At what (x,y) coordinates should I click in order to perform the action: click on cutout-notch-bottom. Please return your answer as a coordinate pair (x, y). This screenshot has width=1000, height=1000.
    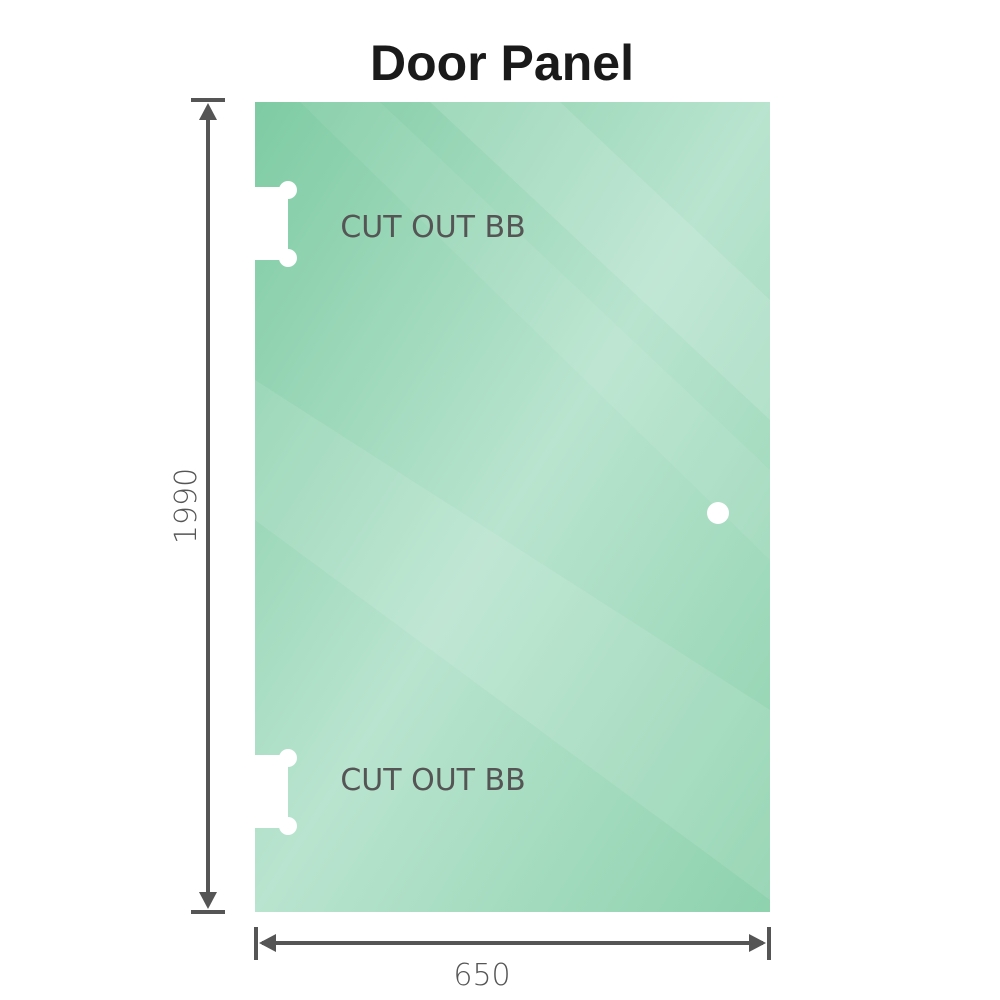
    Looking at the image, I should click on (273, 792).